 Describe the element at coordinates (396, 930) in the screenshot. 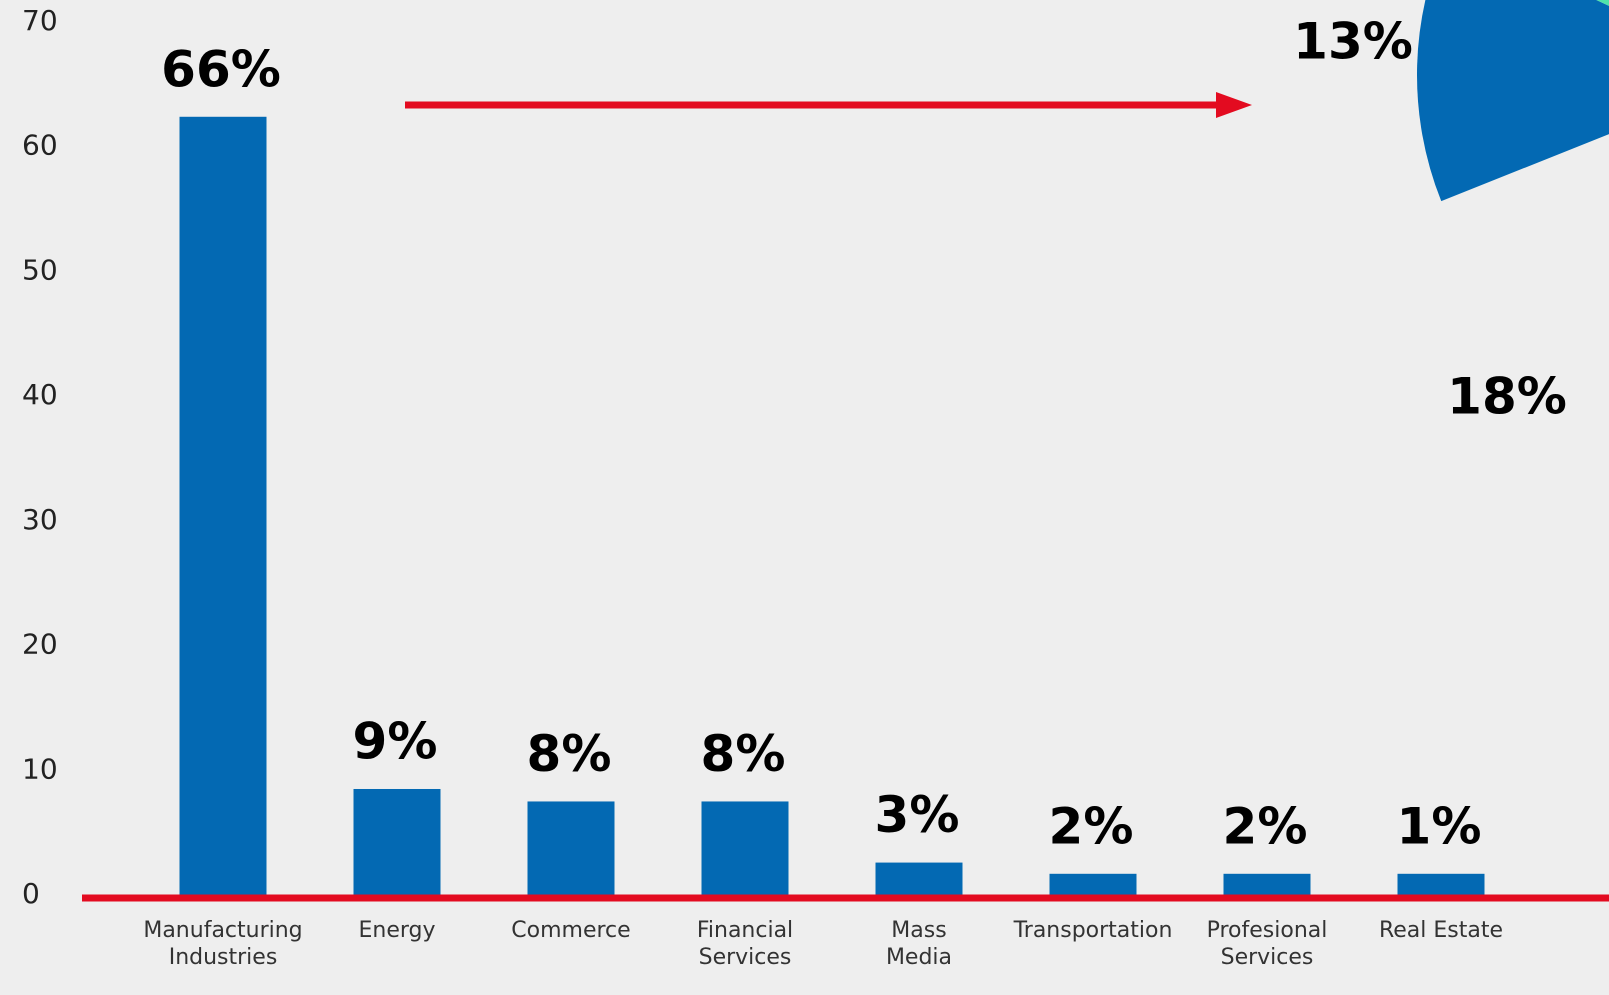

I see `x-tick-label: Energy` at that location.